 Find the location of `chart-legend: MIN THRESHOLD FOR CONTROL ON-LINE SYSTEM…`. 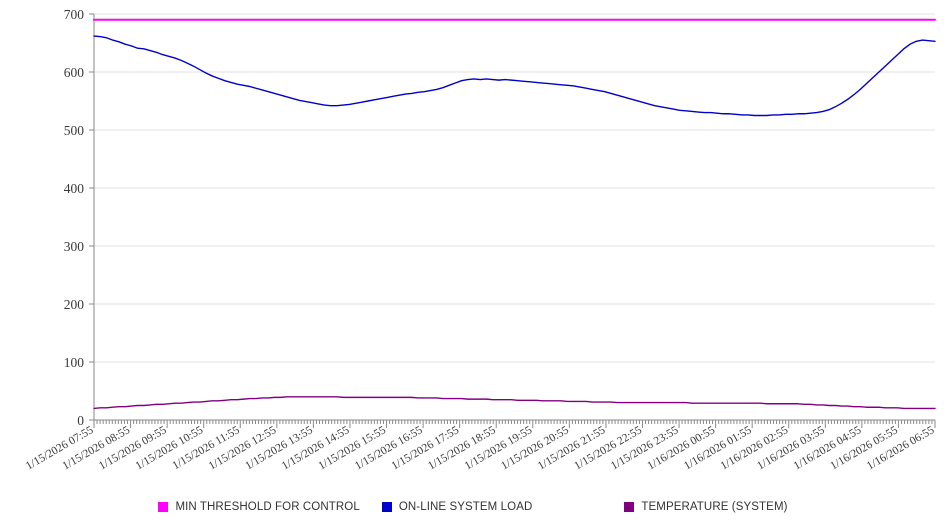

chart-legend: MIN THRESHOLD FOR CONTROL ON-LINE SYSTEM… is located at coordinates (473, 507).